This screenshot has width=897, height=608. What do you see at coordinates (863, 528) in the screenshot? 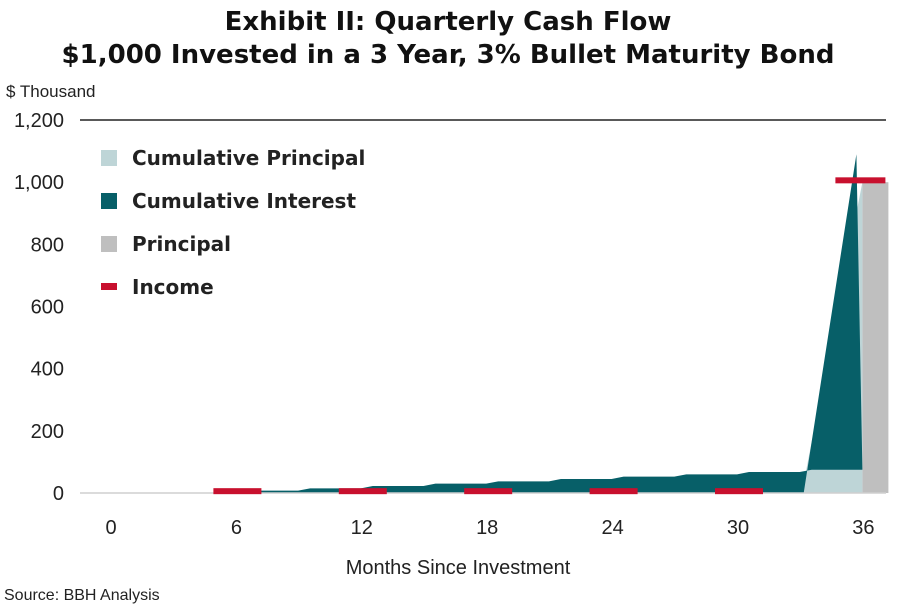
I see `x-tick-label: 36` at bounding box center [863, 528].